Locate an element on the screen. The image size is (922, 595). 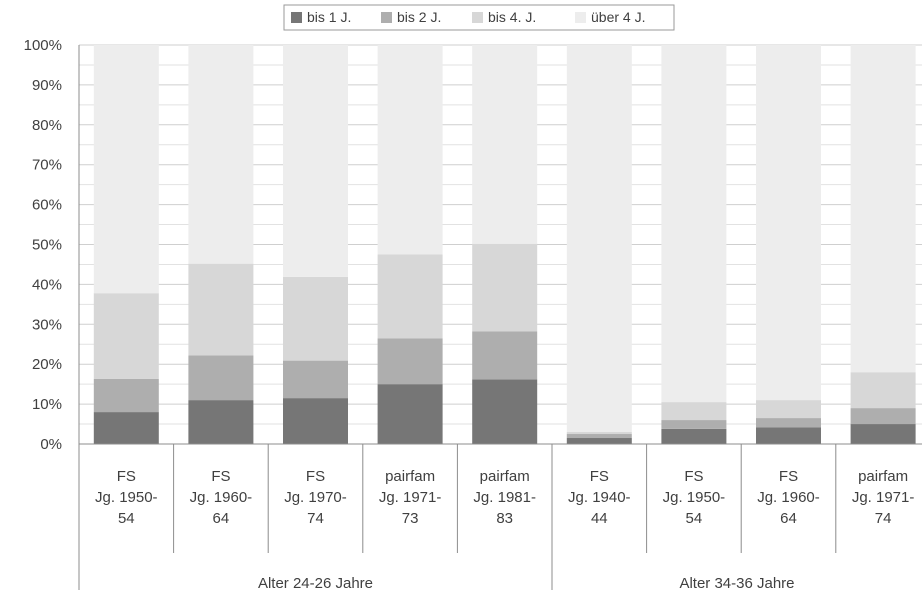
category-label: 44 is located at coordinates (599, 518).